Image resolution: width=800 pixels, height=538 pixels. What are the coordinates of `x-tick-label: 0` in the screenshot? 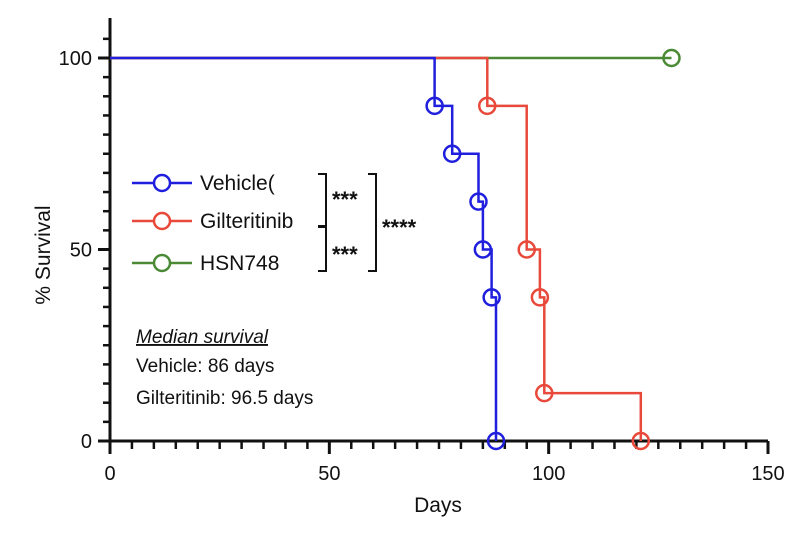 It's located at (109, 474).